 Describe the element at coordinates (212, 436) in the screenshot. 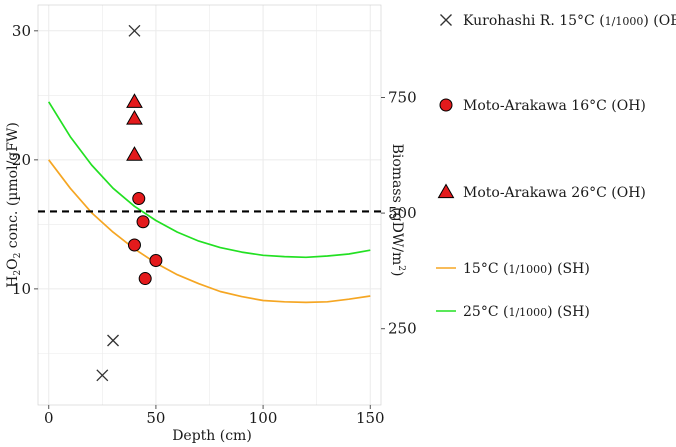

I see `x-axis-title: Depth (cm)` at that location.